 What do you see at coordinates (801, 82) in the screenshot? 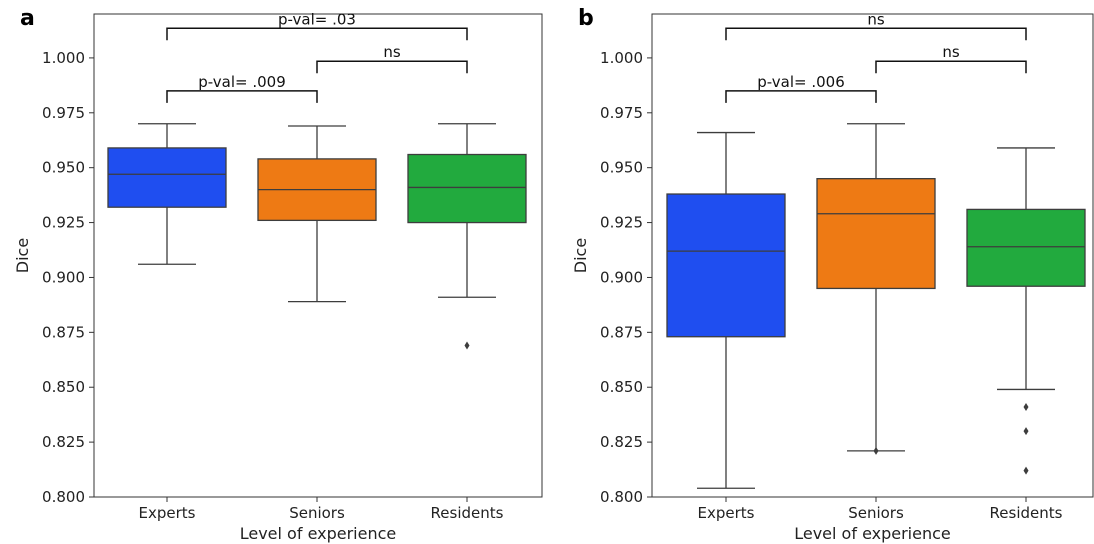
I see `bracket-label: p-val= .006` at bounding box center [801, 82].